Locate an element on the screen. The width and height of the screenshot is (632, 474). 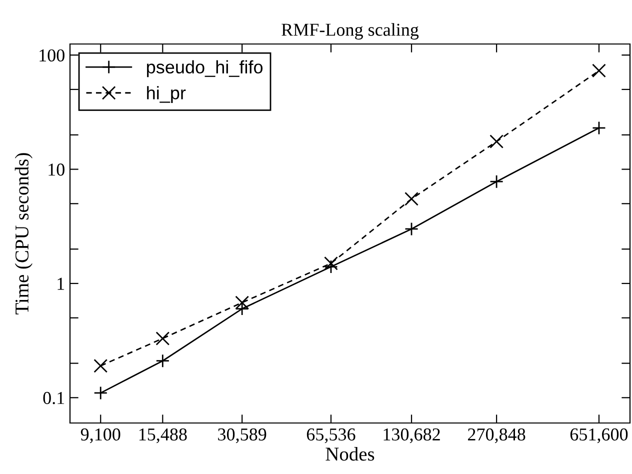
x-axis-title: Nodes is located at coordinates (350, 454).